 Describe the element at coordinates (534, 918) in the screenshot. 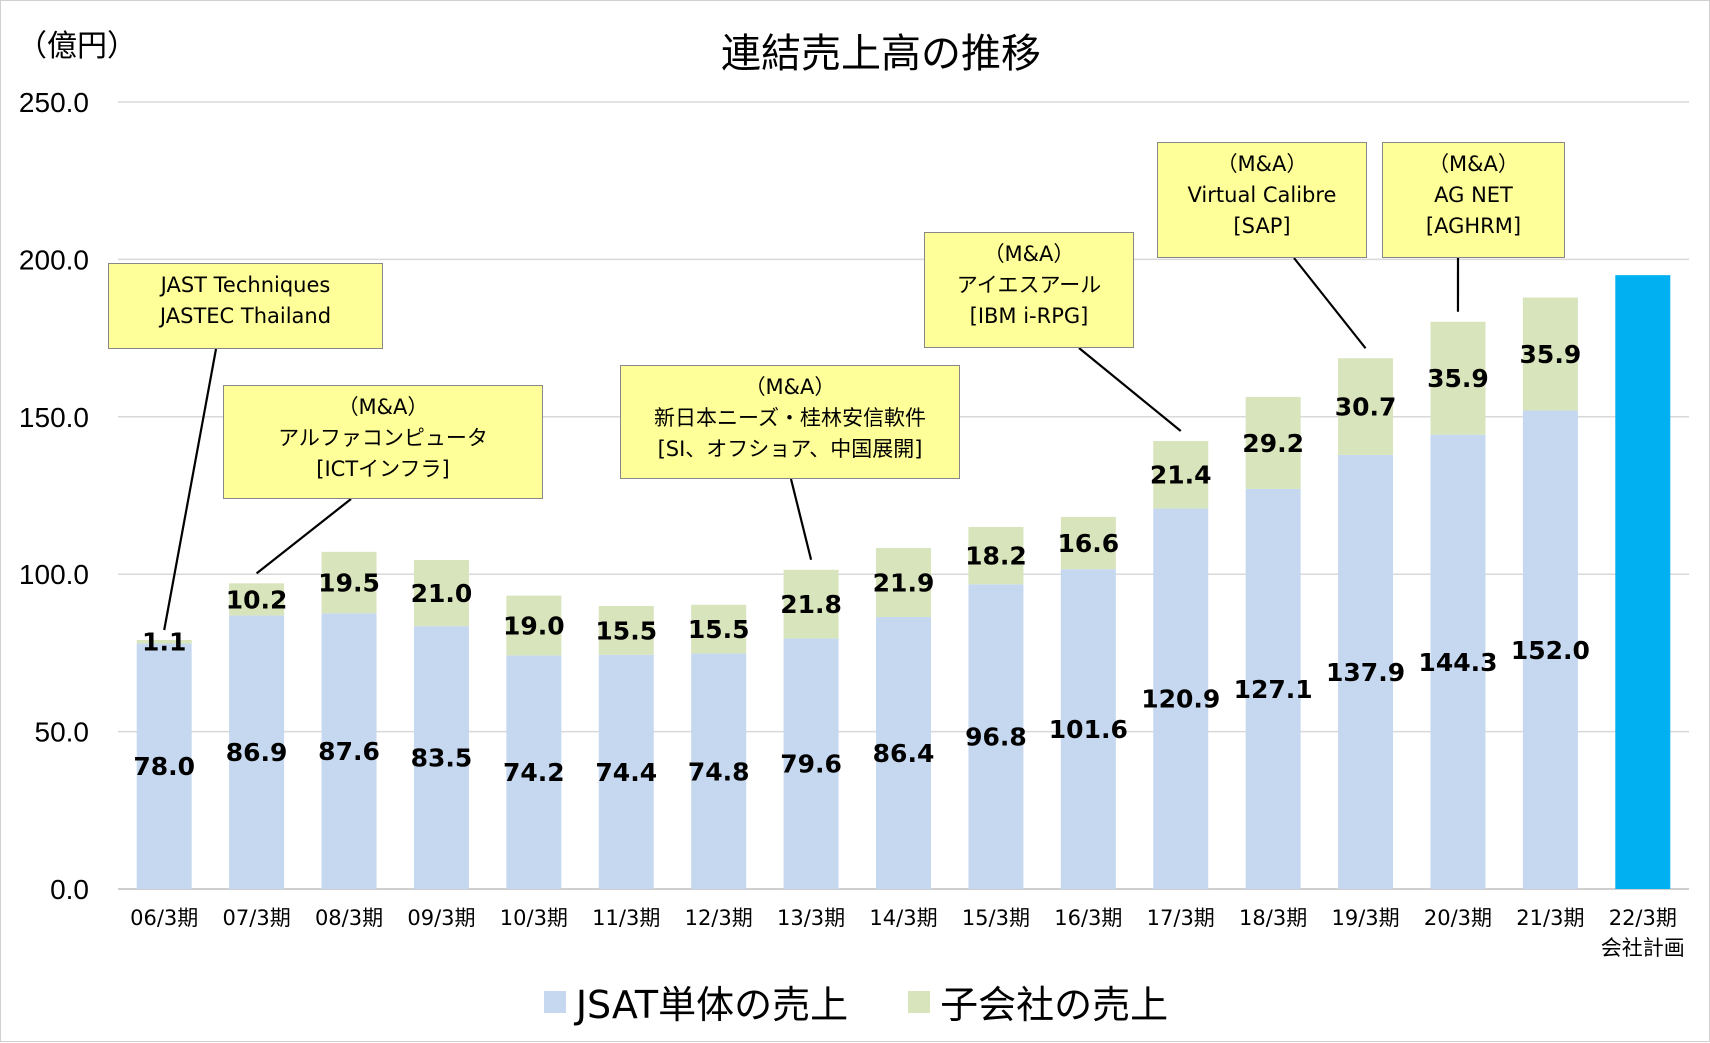

I see `x-tick-label: 10/3期` at that location.